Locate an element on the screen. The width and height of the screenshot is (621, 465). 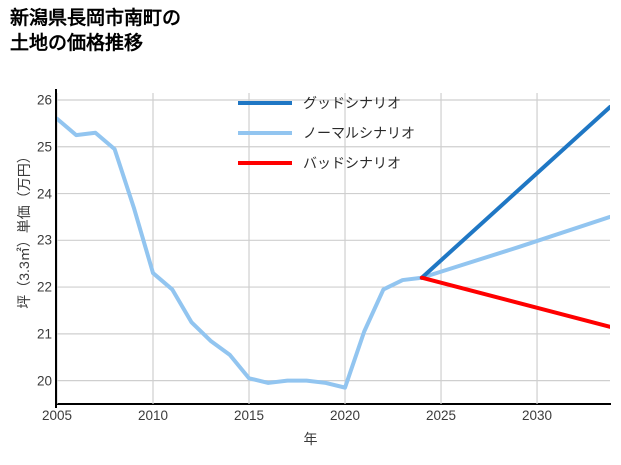
x-tick-label: 2010 is located at coordinates (153, 415).